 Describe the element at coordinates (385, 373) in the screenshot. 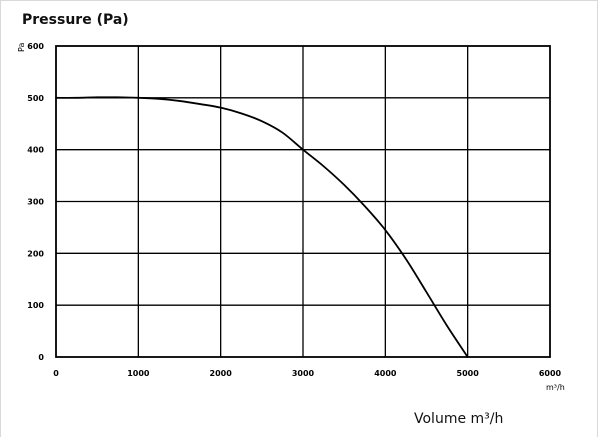

I see `x-tick-label: 4000` at that location.